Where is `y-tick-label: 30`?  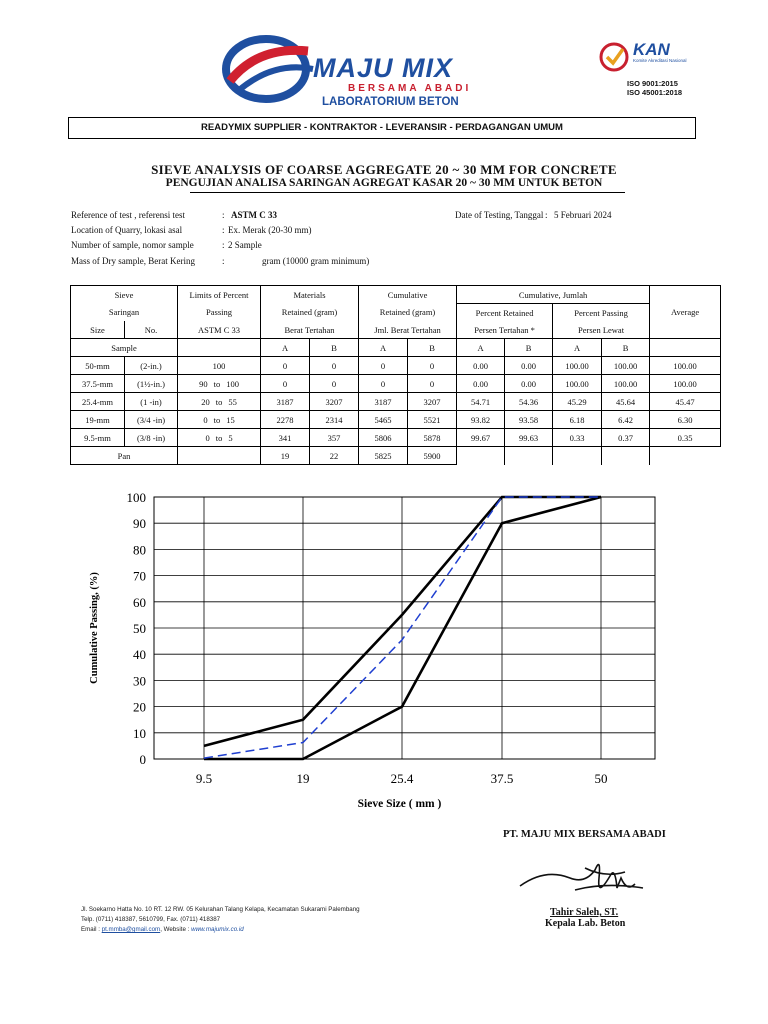 y-tick-label: 30 is located at coordinates (139, 680).